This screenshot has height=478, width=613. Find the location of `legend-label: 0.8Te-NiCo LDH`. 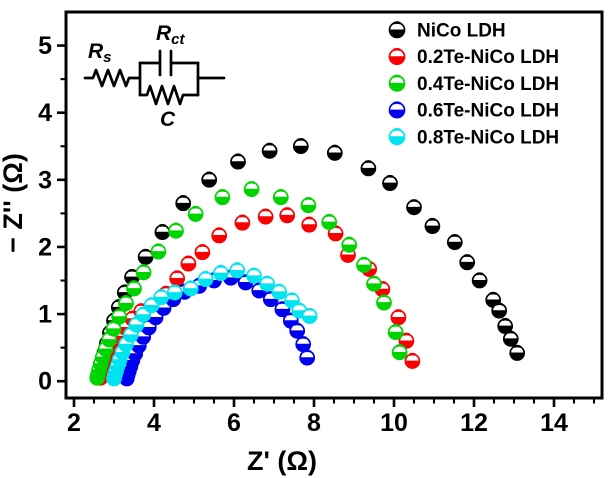

legend-label: 0.8Te-NiCo LDH is located at coordinates (488, 137).